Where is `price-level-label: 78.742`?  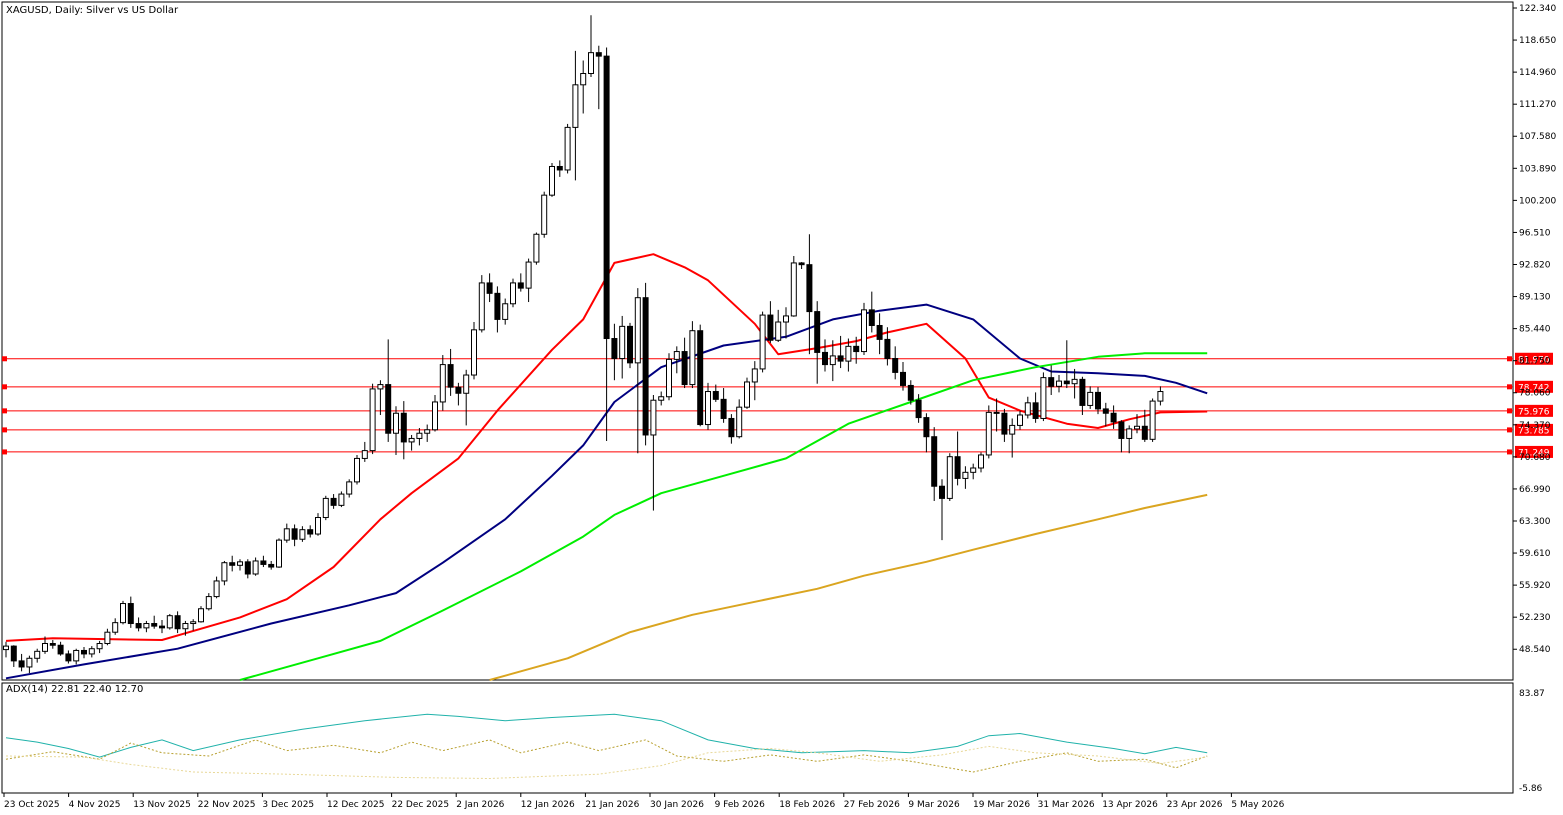
price-level-label: 78.742 is located at coordinates (1534, 388).